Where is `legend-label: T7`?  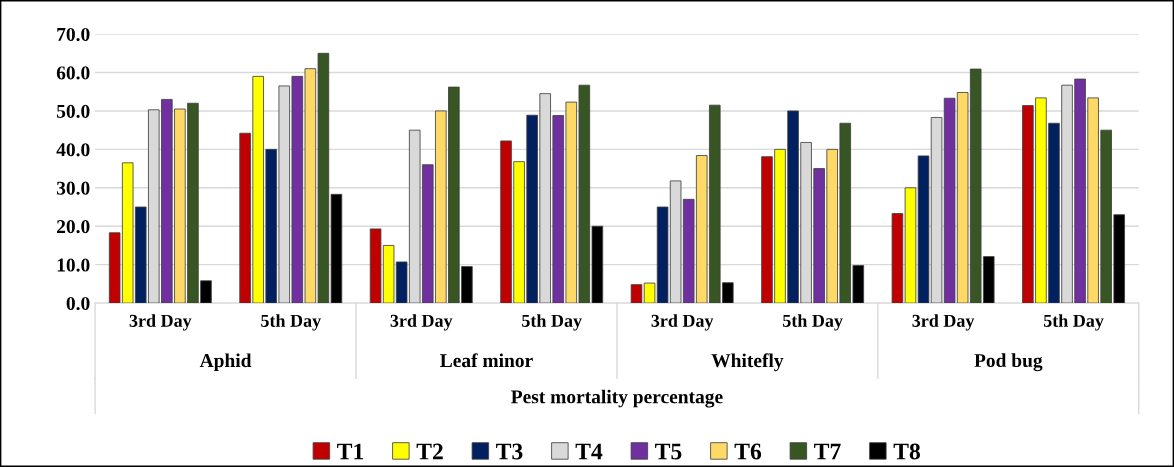 legend-label: T7 is located at coordinates (827, 451).